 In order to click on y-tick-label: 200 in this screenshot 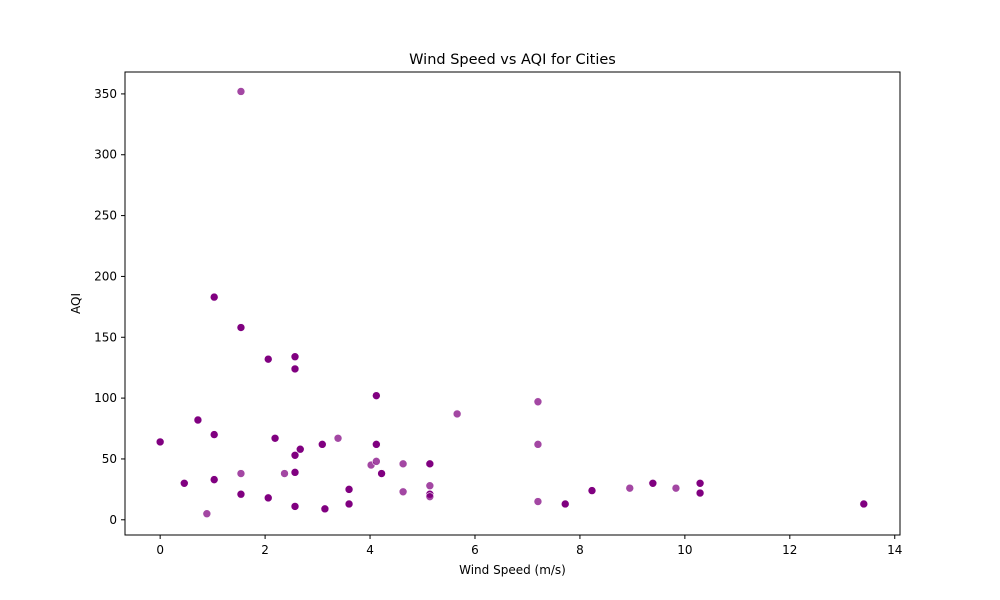, I will do `click(105, 276)`.